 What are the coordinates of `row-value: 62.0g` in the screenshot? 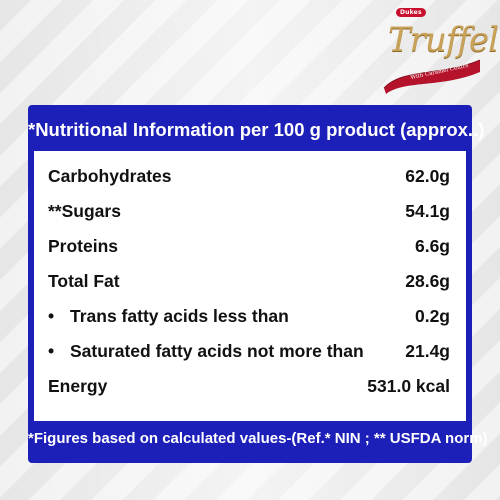 It's located at (427, 175).